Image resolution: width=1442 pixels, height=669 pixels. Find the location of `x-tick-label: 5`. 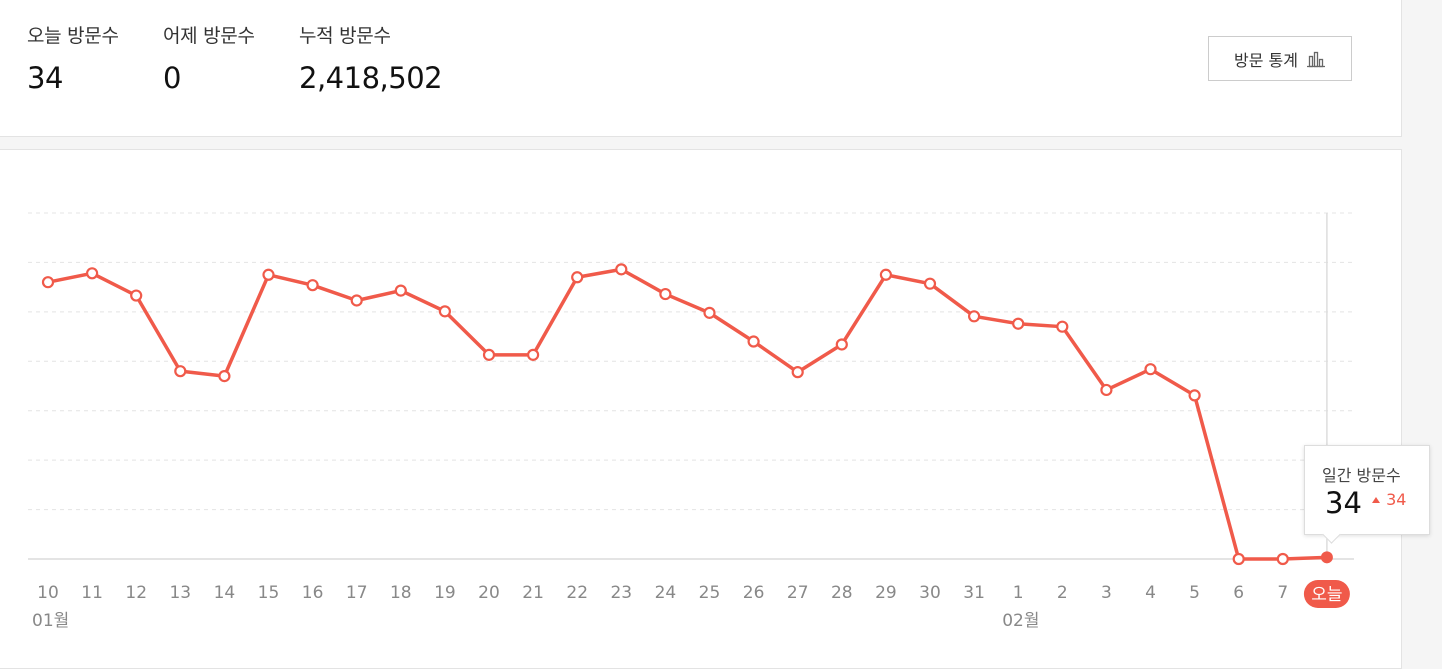

x-tick-label: 5 is located at coordinates (1194, 593).